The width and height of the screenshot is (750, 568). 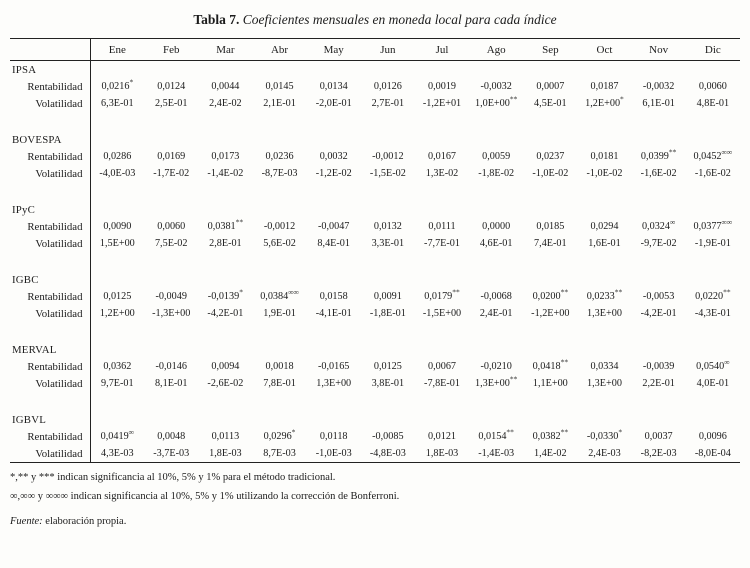 I want to click on table-cell: 9,7E-01, so click(x=117, y=383).